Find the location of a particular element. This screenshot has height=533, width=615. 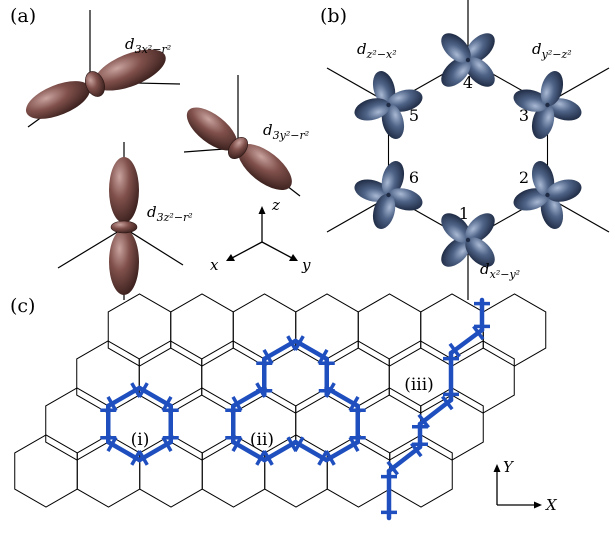

site-number-6: 6 is located at coordinates (414, 177).